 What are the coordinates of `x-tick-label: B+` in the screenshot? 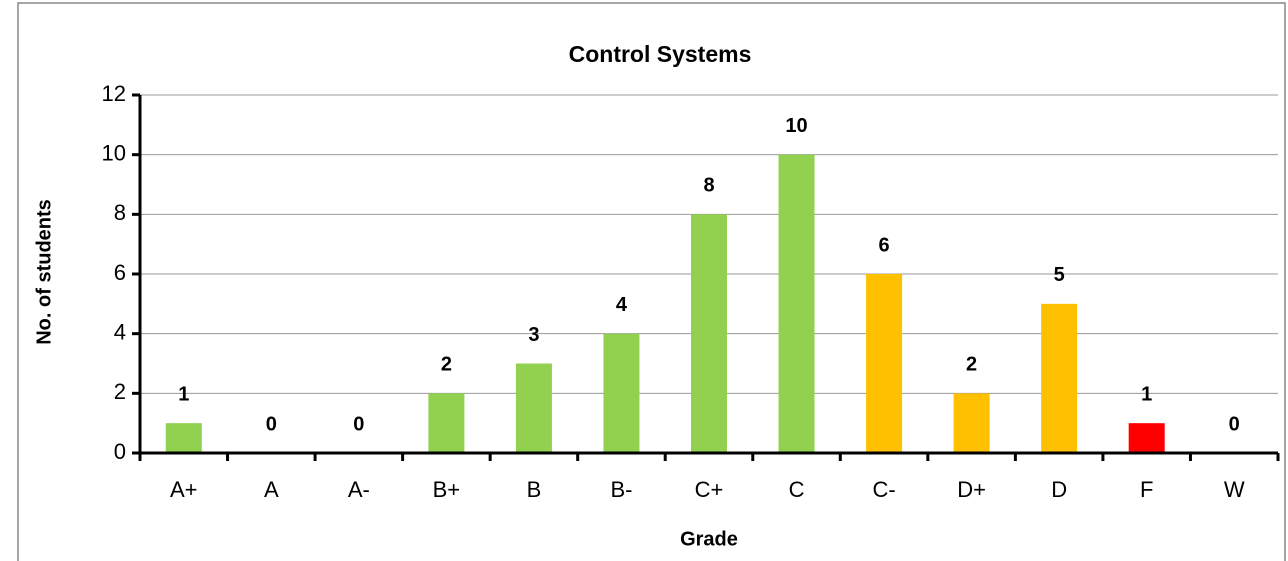 It's located at (447, 489).